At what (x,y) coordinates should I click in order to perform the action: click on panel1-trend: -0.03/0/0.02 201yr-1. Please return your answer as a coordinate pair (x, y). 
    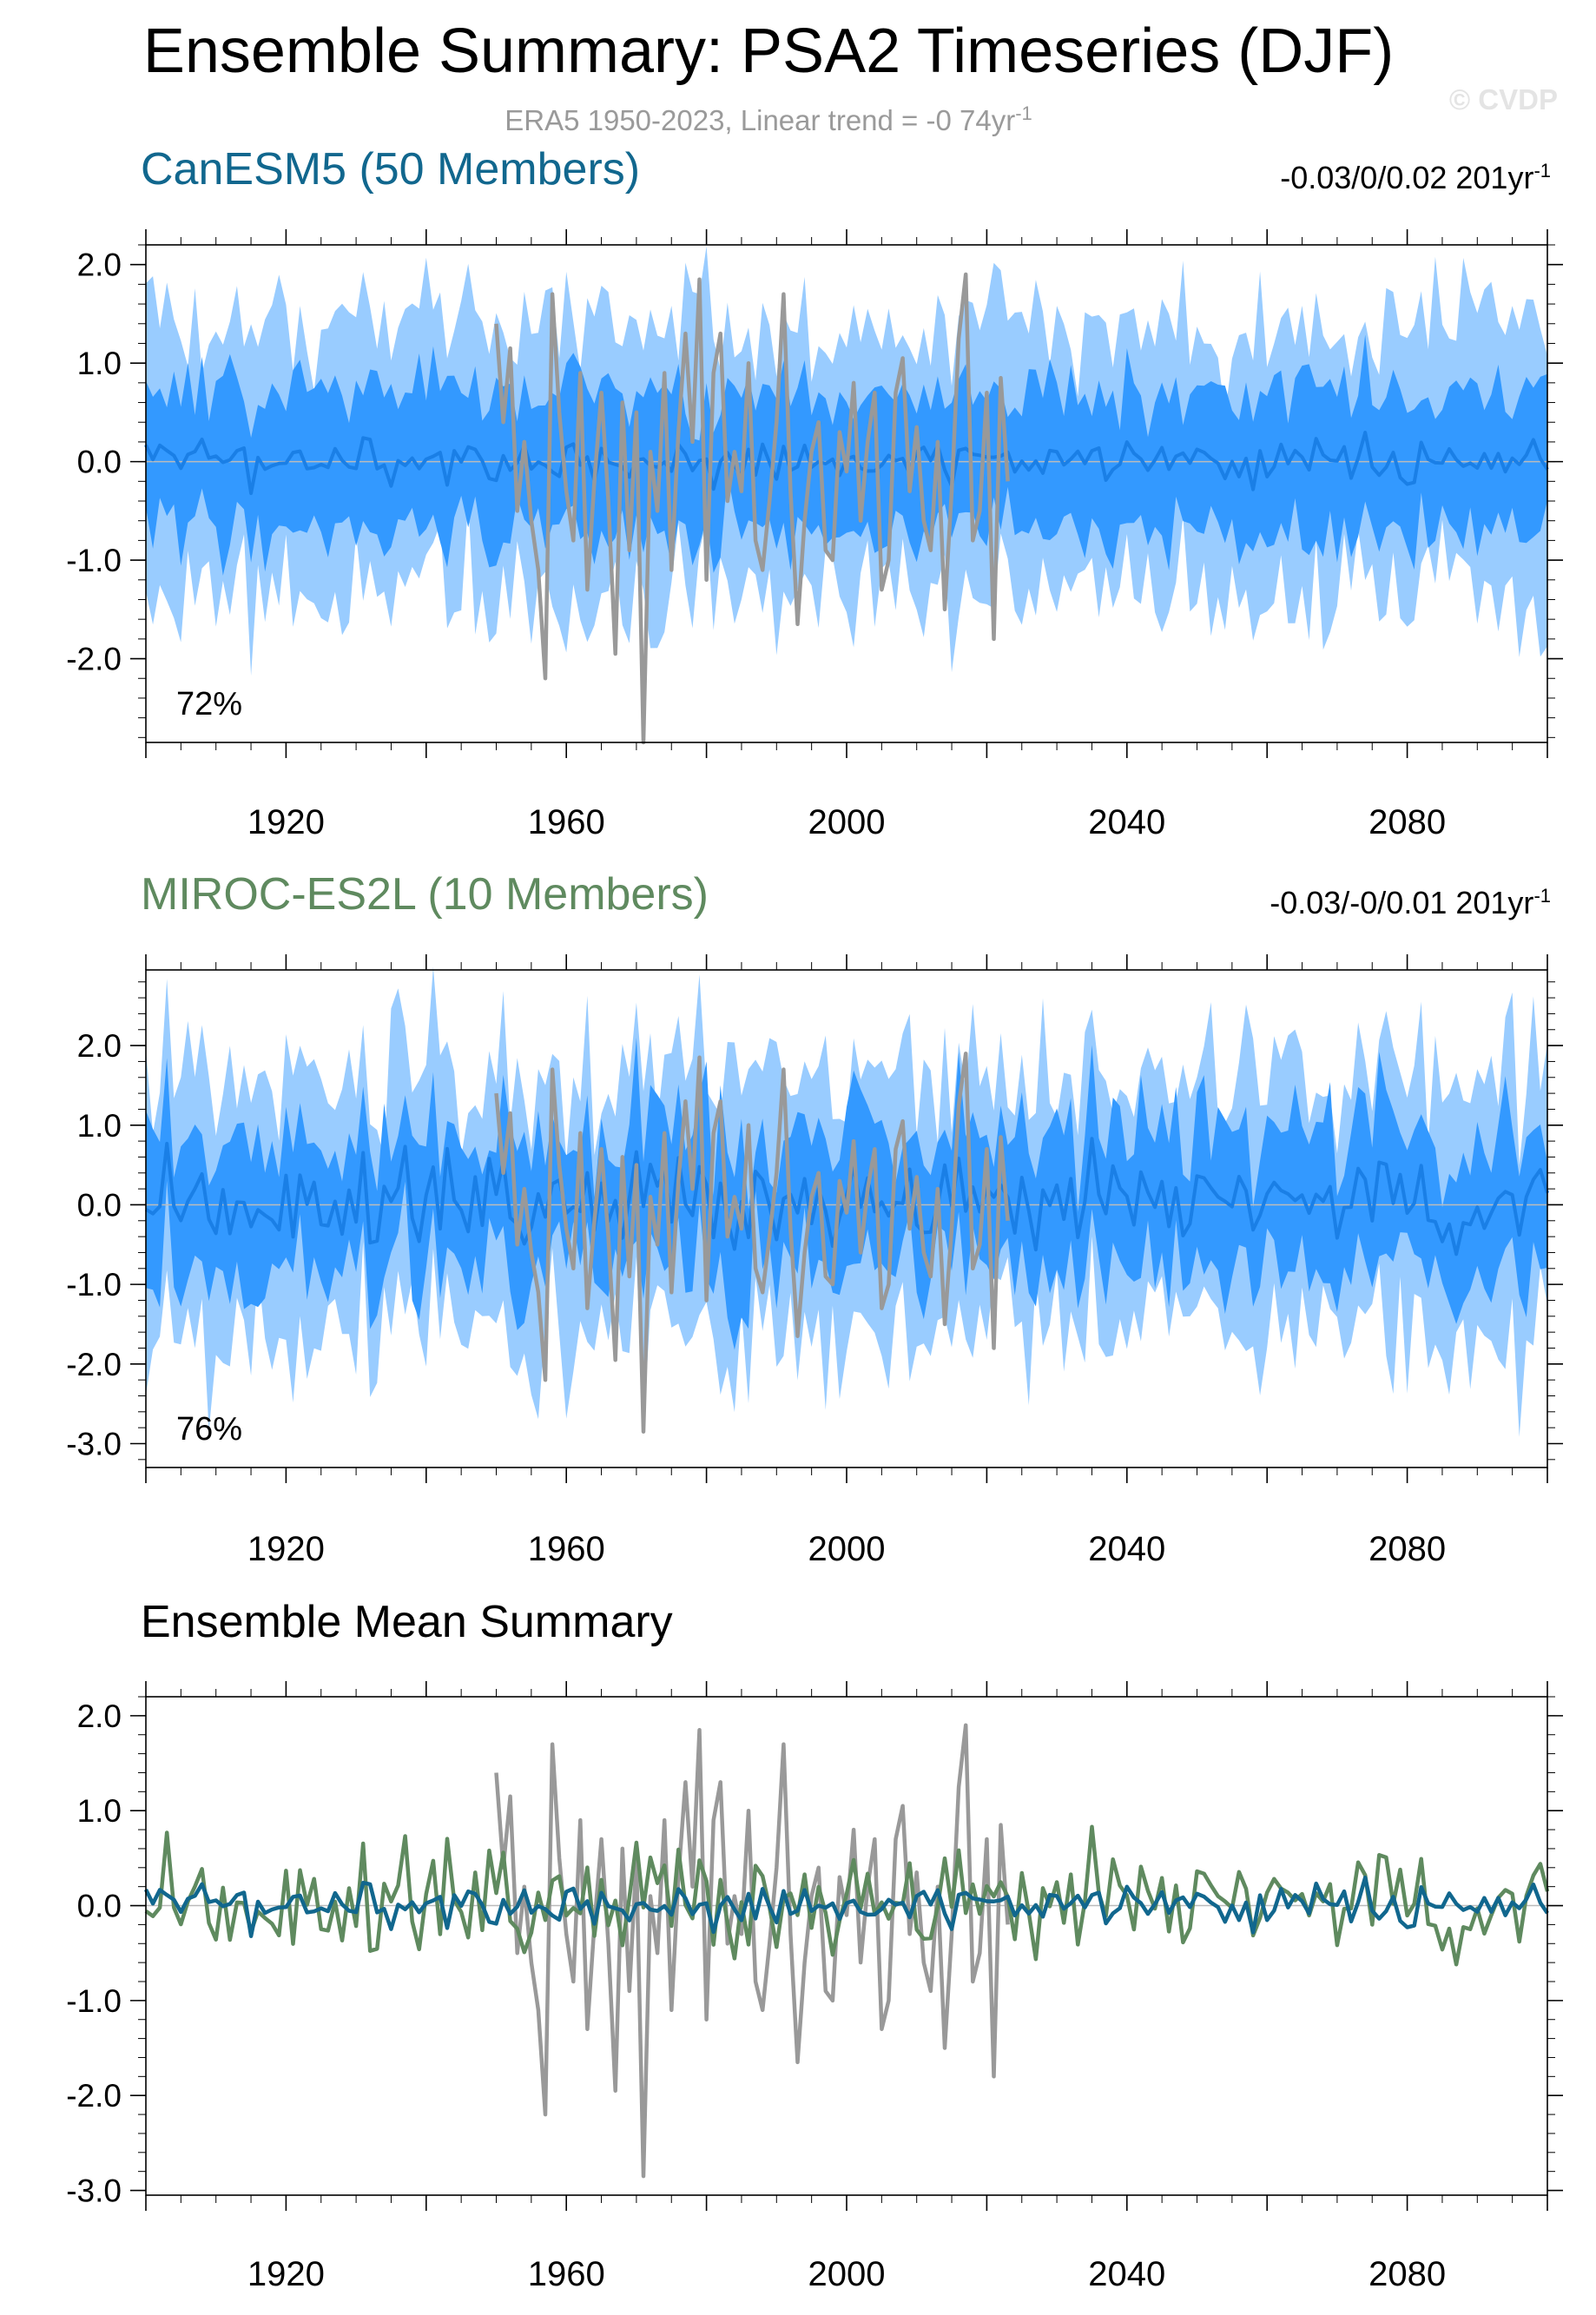
    Looking at the image, I should click on (1415, 178).